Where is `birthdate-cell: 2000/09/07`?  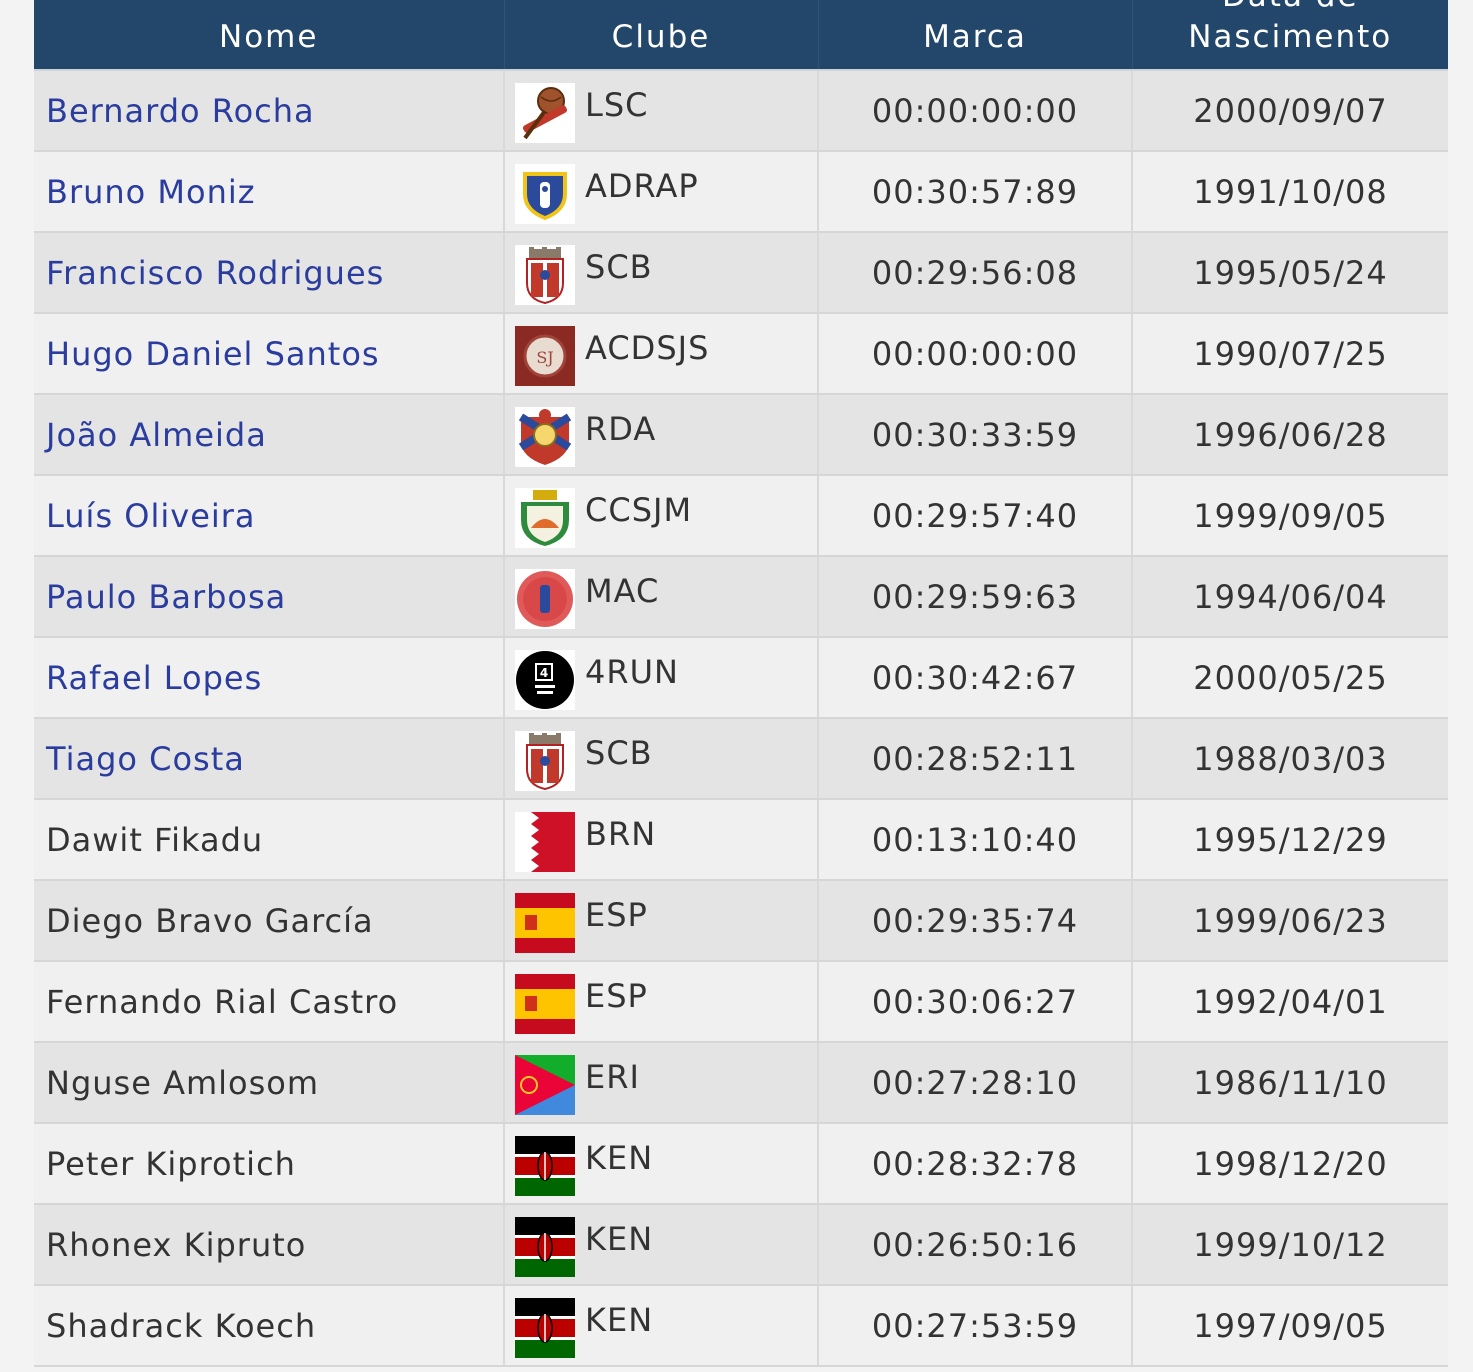 birthdate-cell: 2000/09/07 is located at coordinates (1290, 111).